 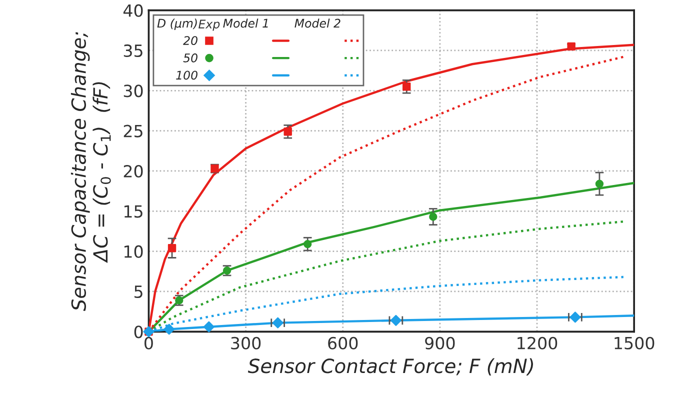 I want to click on x-axis-title: Sensor Contact Force; F (mN), so click(x=390, y=367).